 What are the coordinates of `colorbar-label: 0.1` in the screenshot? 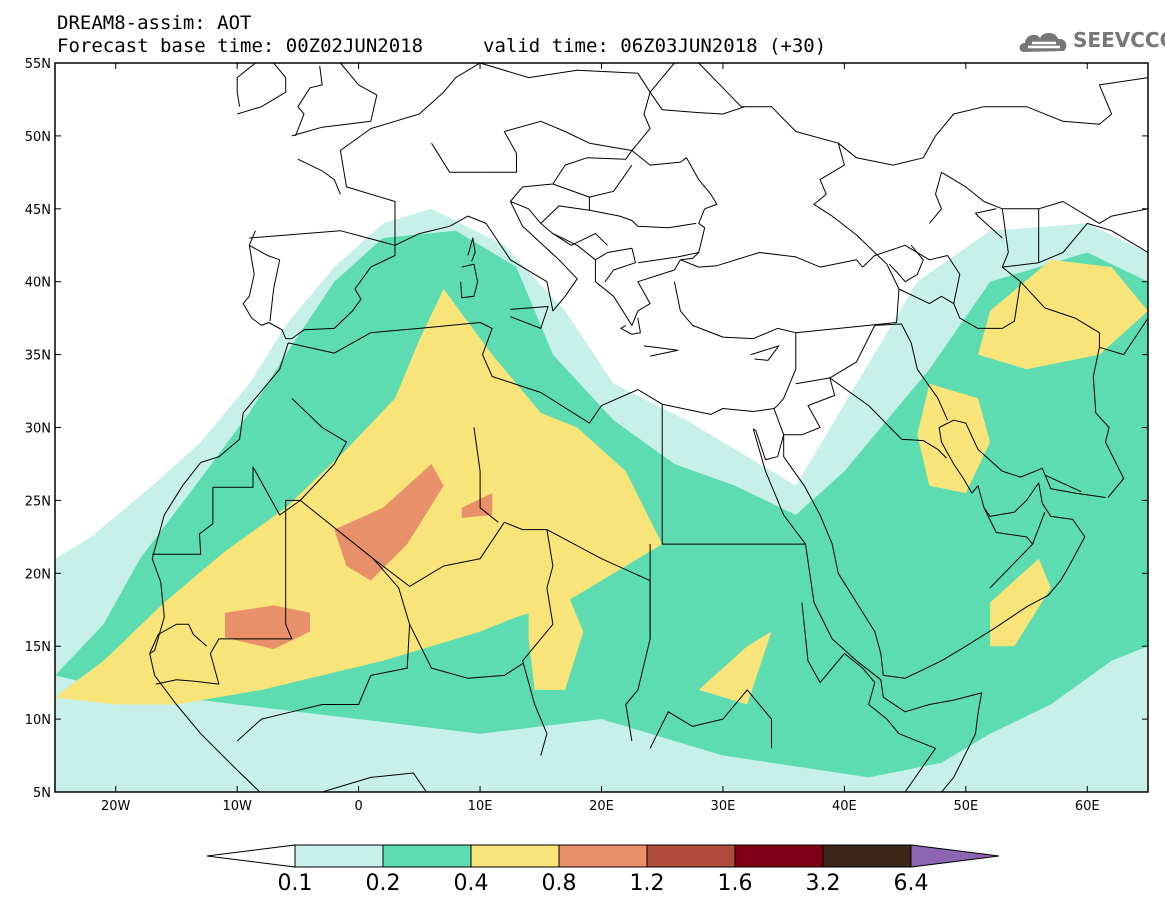 It's located at (295, 883).